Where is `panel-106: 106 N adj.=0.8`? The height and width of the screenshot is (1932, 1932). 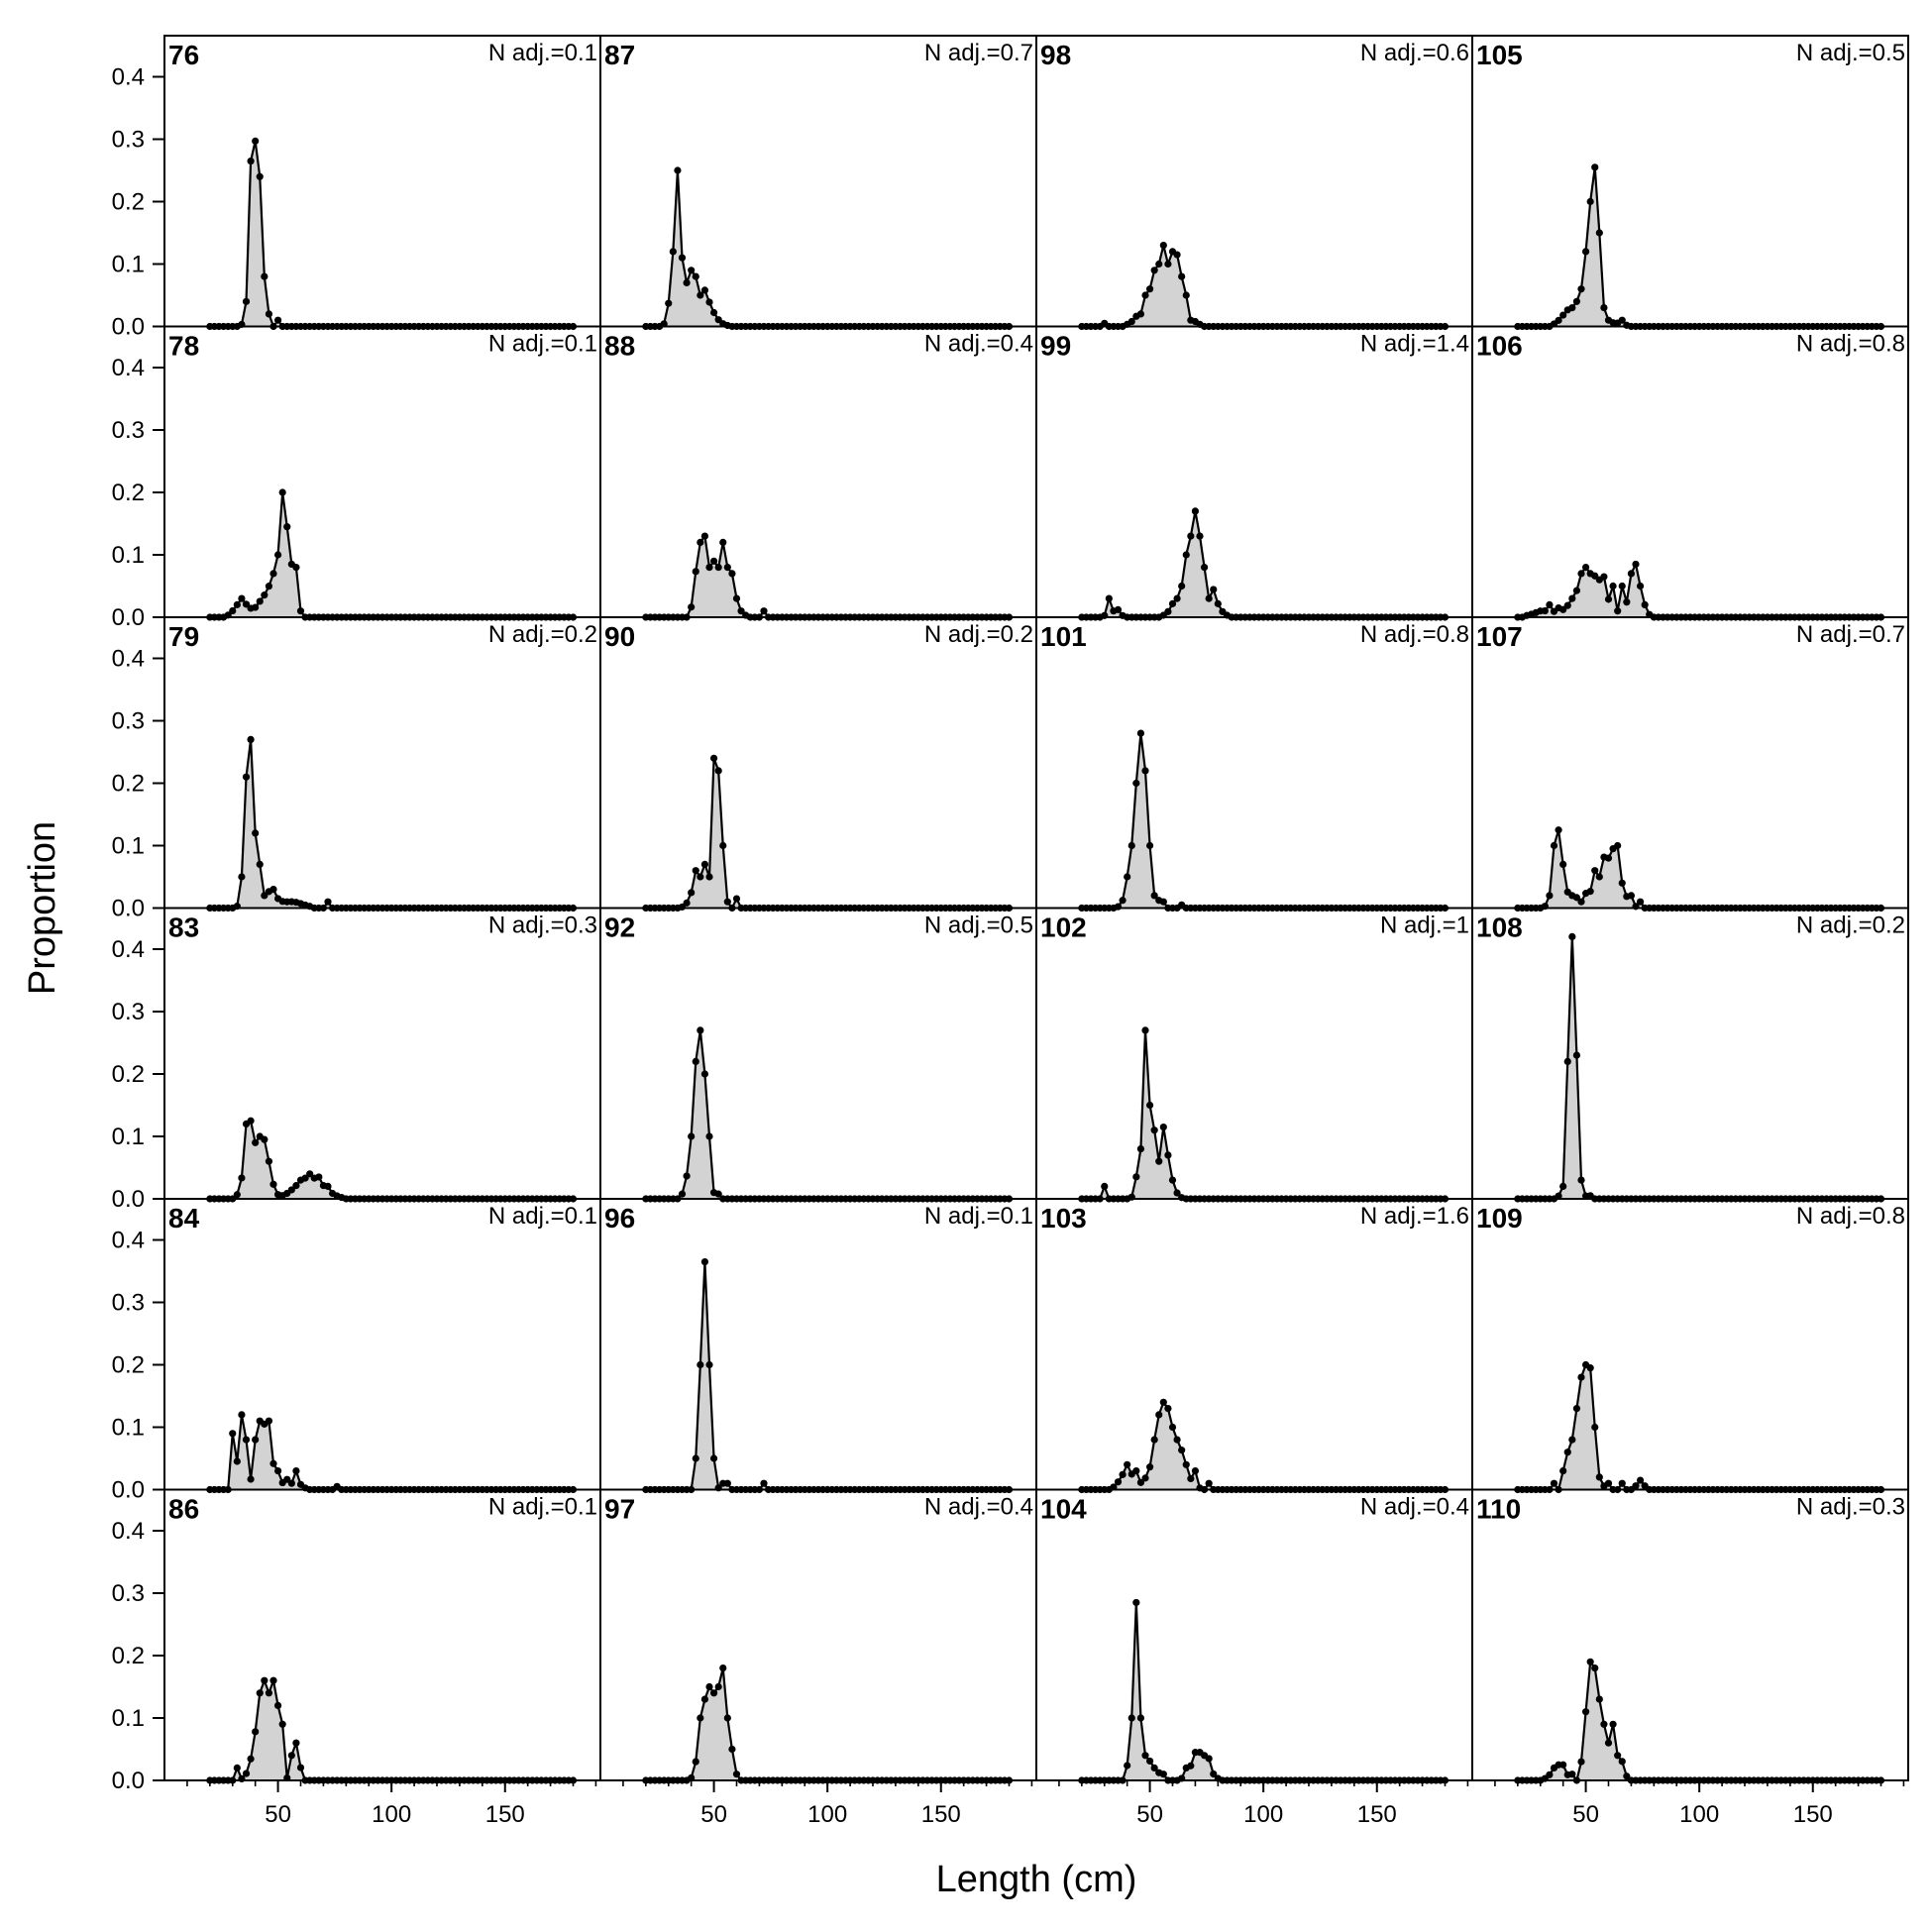
panel-106: 106 N adj.=0.8 is located at coordinates (1690, 473).